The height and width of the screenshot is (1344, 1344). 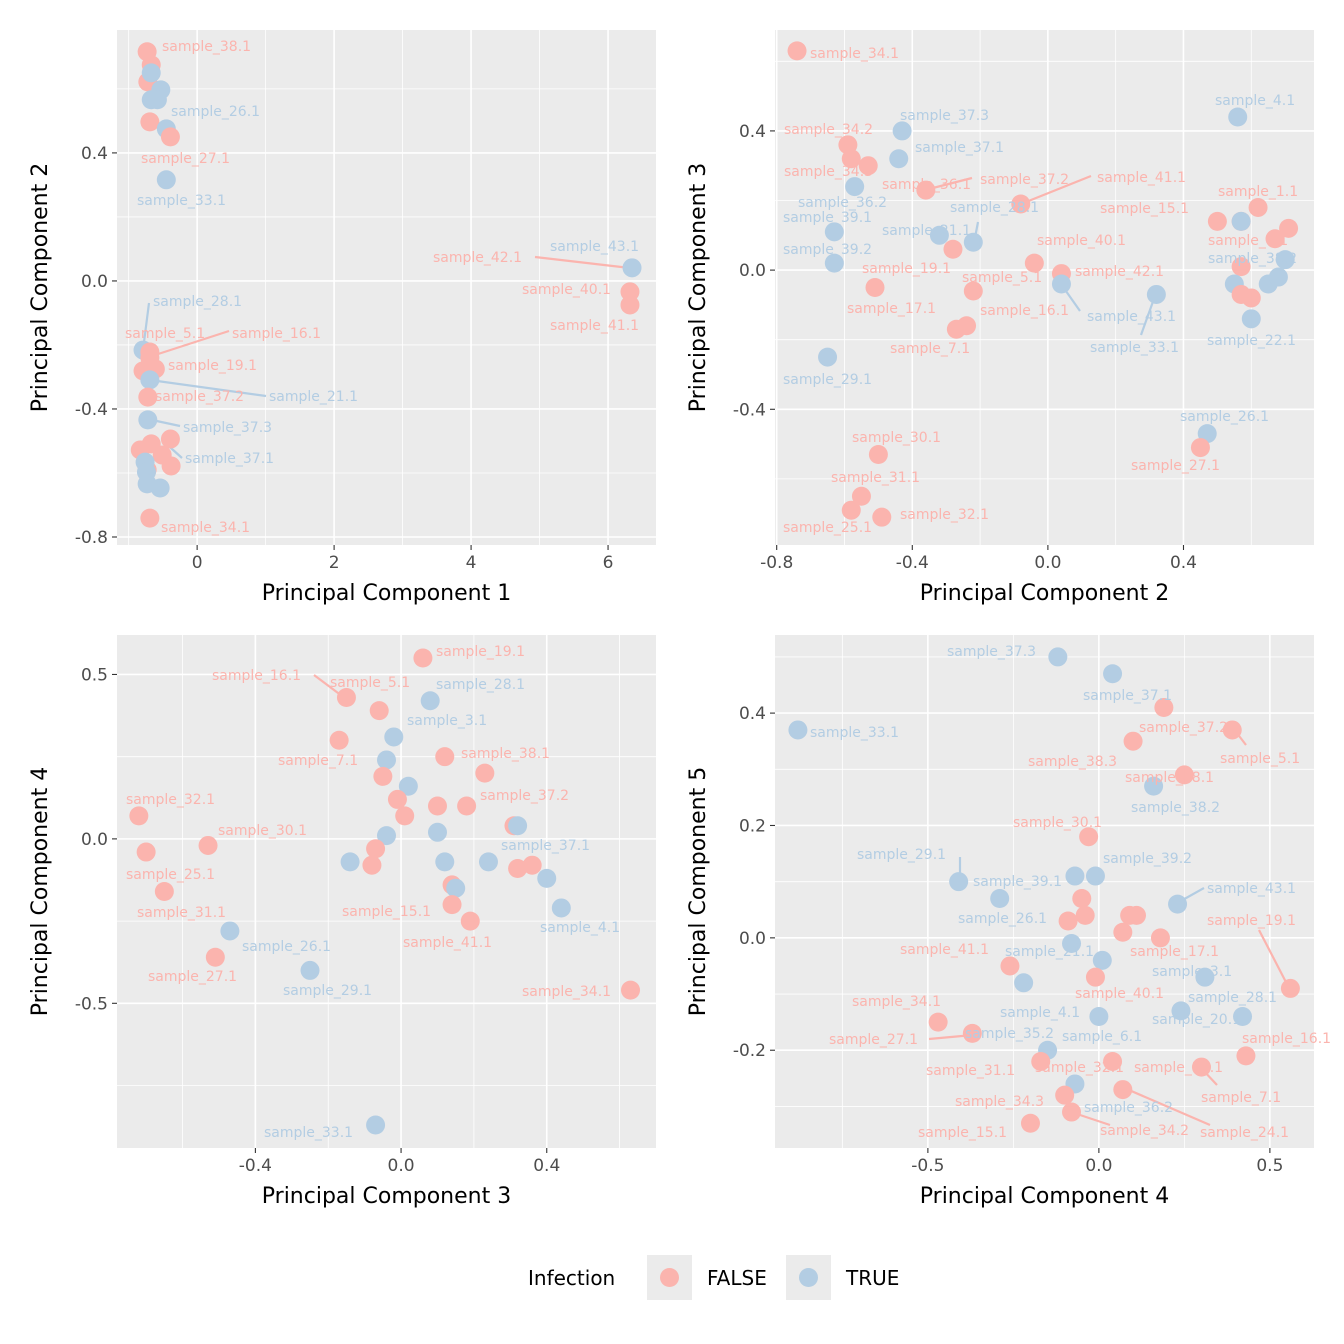 I want to click on point-label: sample_38.1, so click(x=505, y=754).